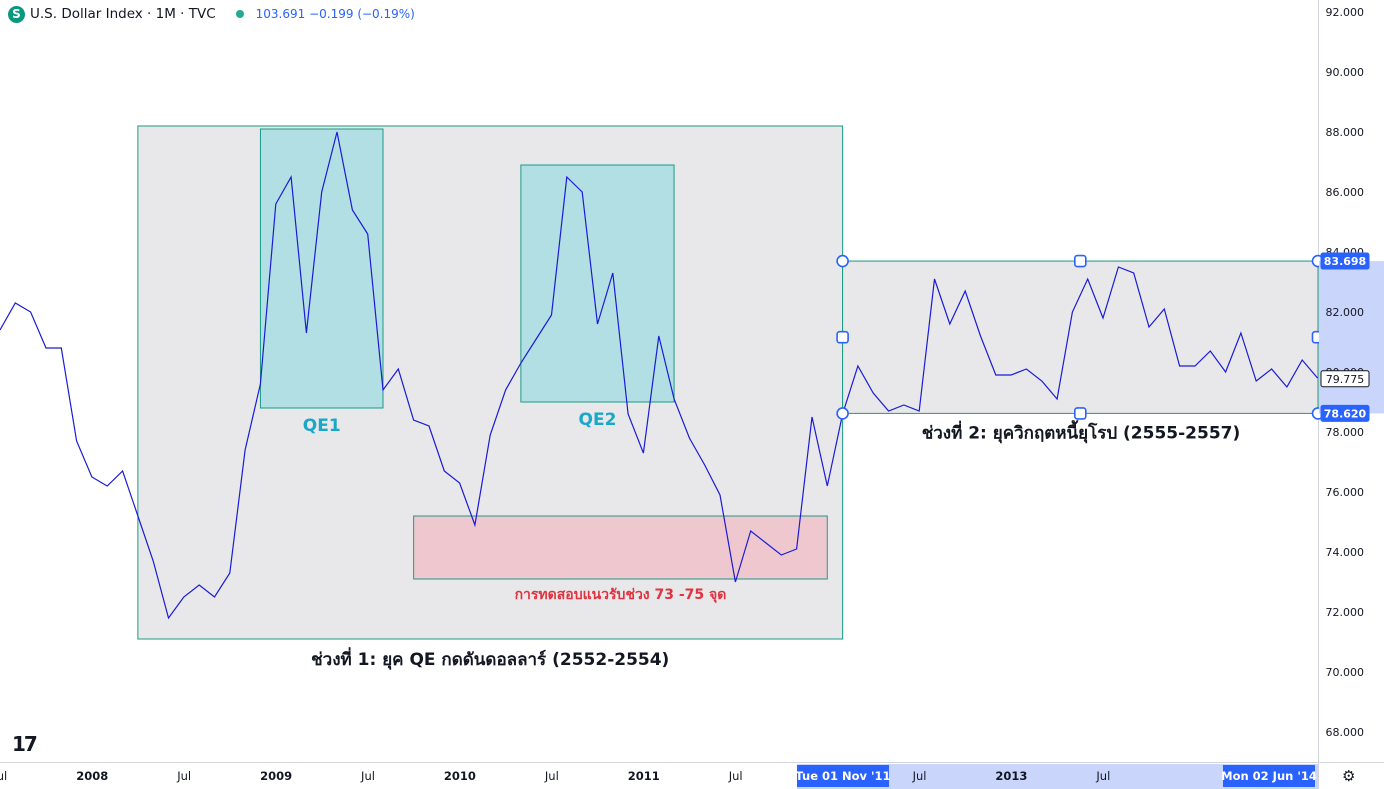 This screenshot has width=1384, height=789. Describe the element at coordinates (1345, 432) in the screenshot. I see `price-tick-label: 78.000` at that location.